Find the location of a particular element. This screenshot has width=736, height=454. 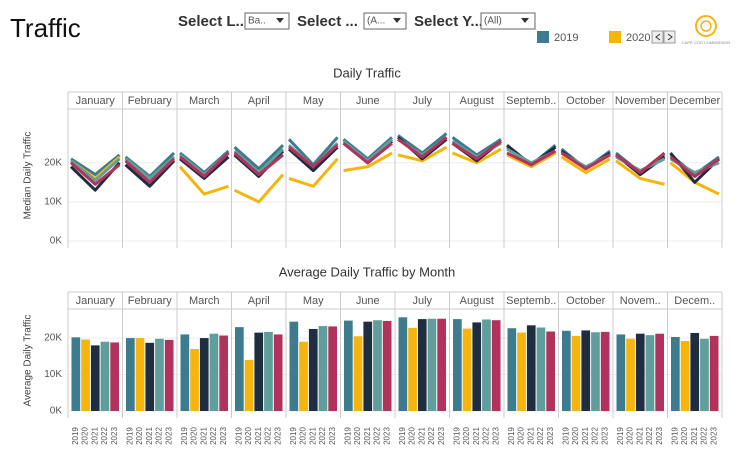

y-tick-label: 0K is located at coordinates (56, 411).